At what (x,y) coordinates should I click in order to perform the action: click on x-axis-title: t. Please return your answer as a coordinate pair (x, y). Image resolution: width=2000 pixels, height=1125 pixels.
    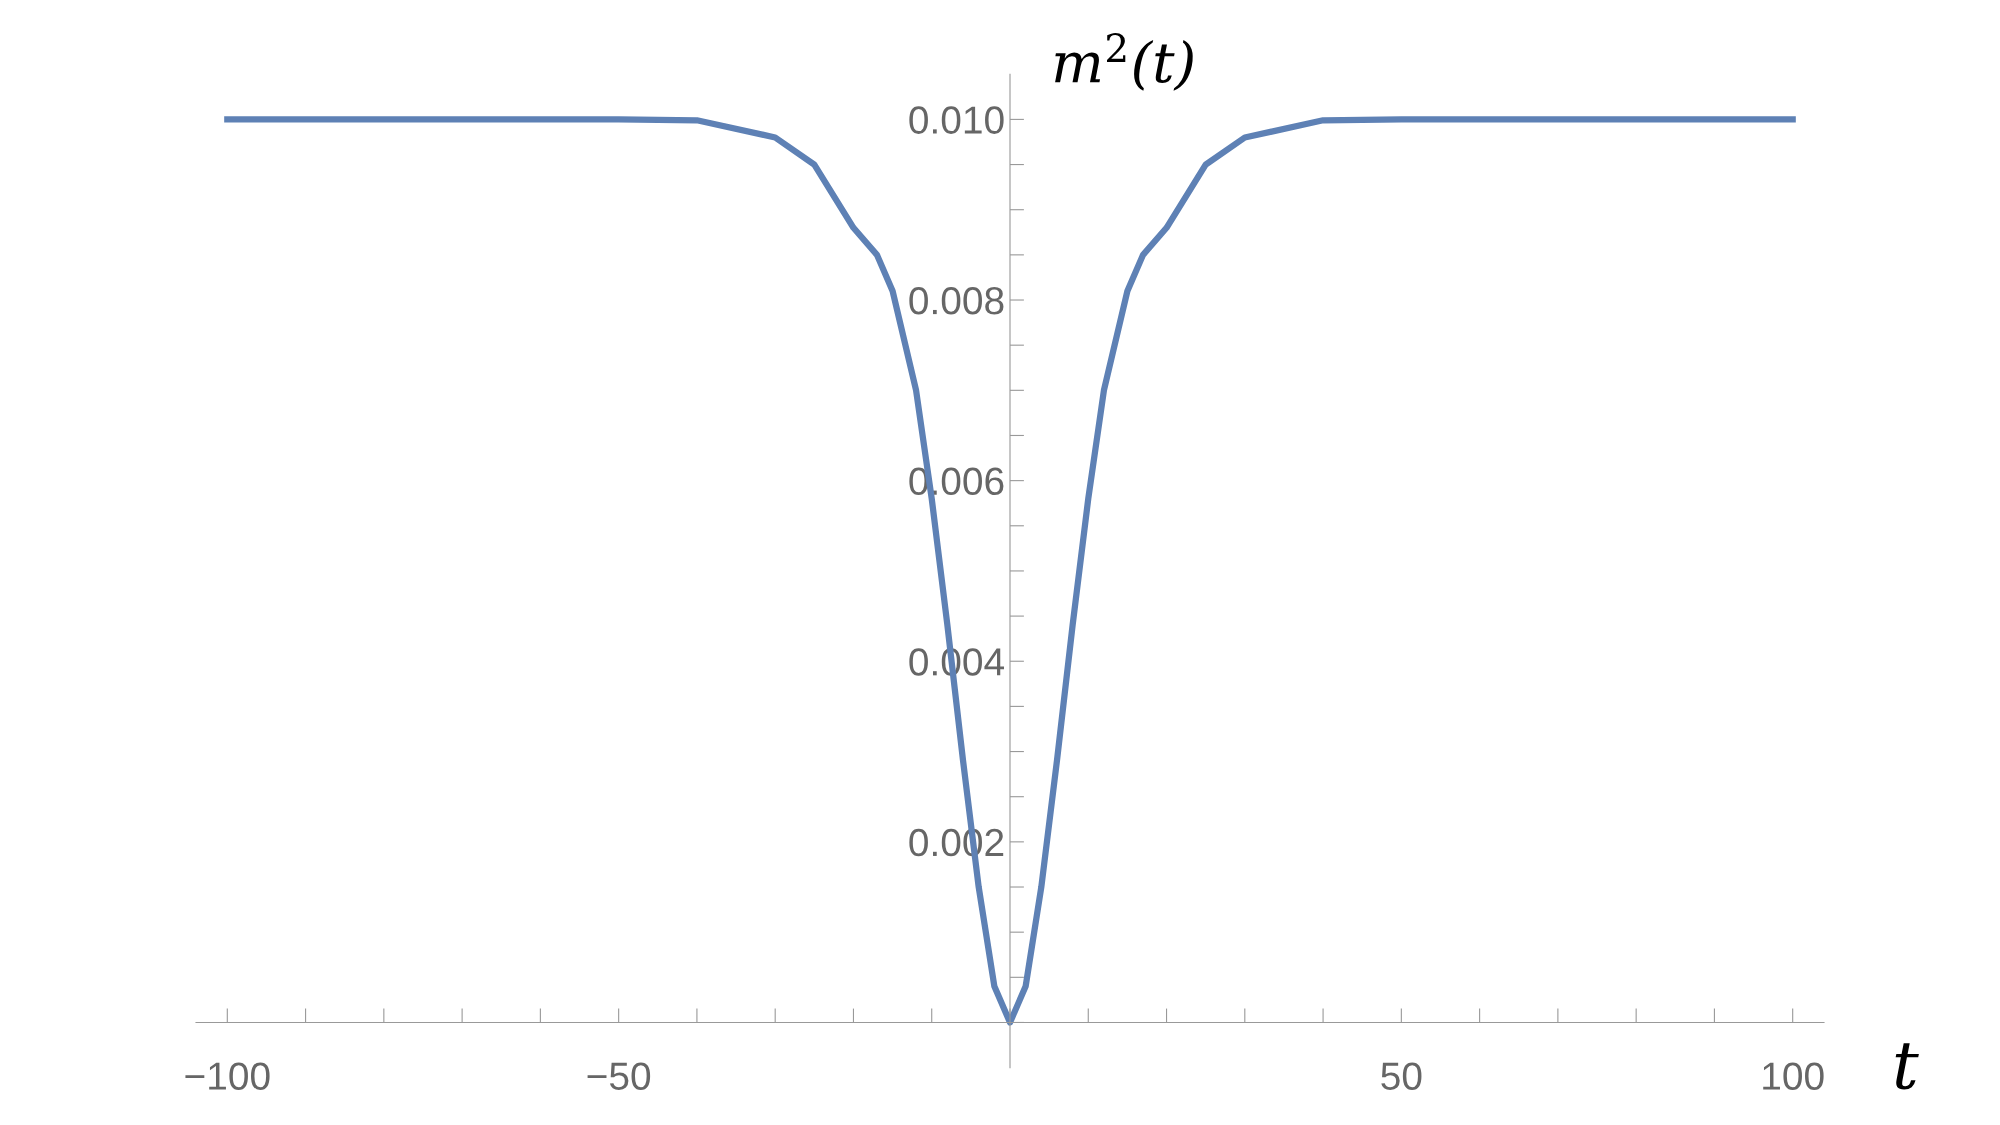
    Looking at the image, I should click on (1907, 1066).